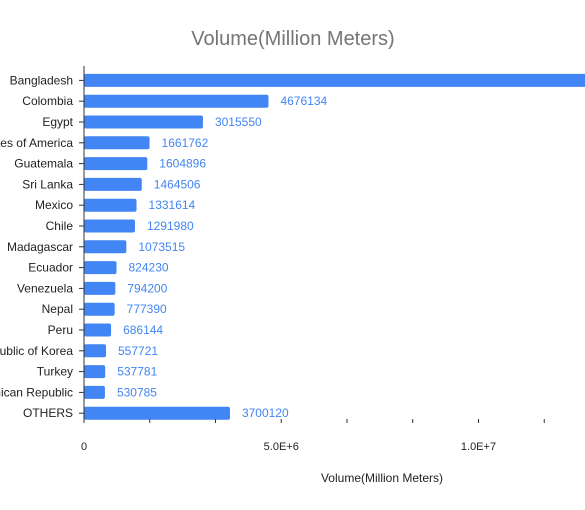 Image resolution: width=585 pixels, height=510 pixels. What do you see at coordinates (40, 247) in the screenshot?
I see `category-label: Madagascar` at bounding box center [40, 247].